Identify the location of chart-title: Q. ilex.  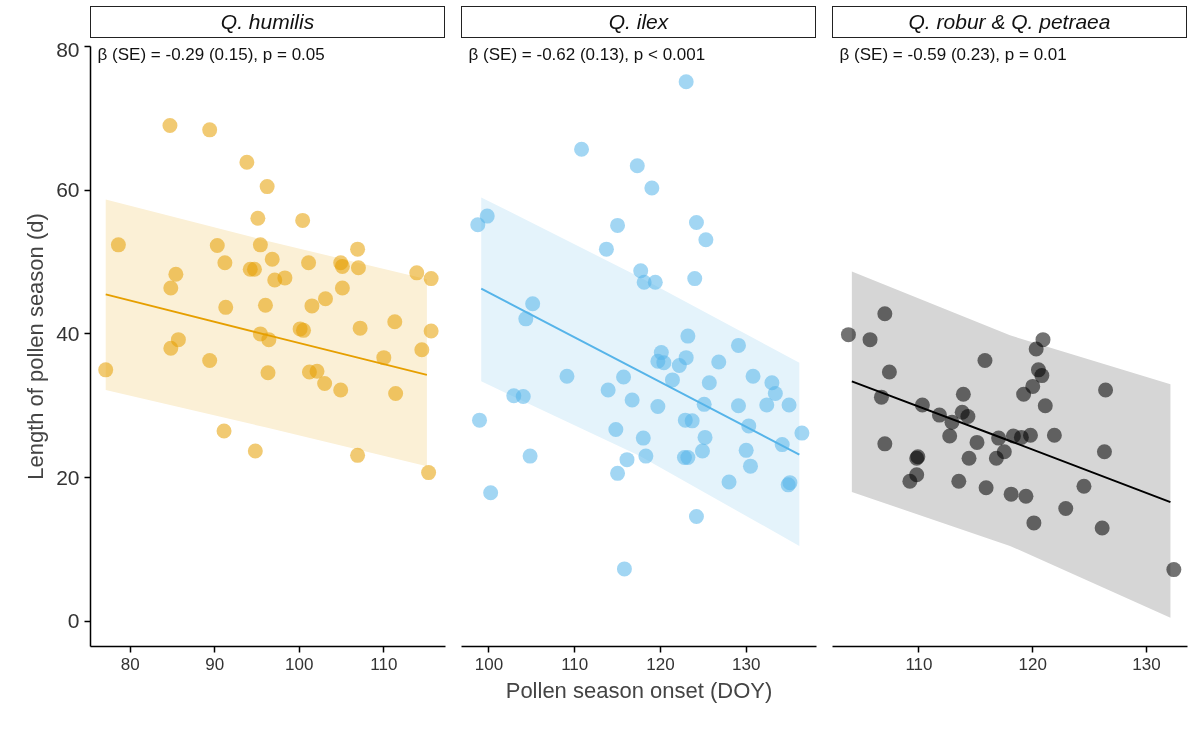
(638, 22).